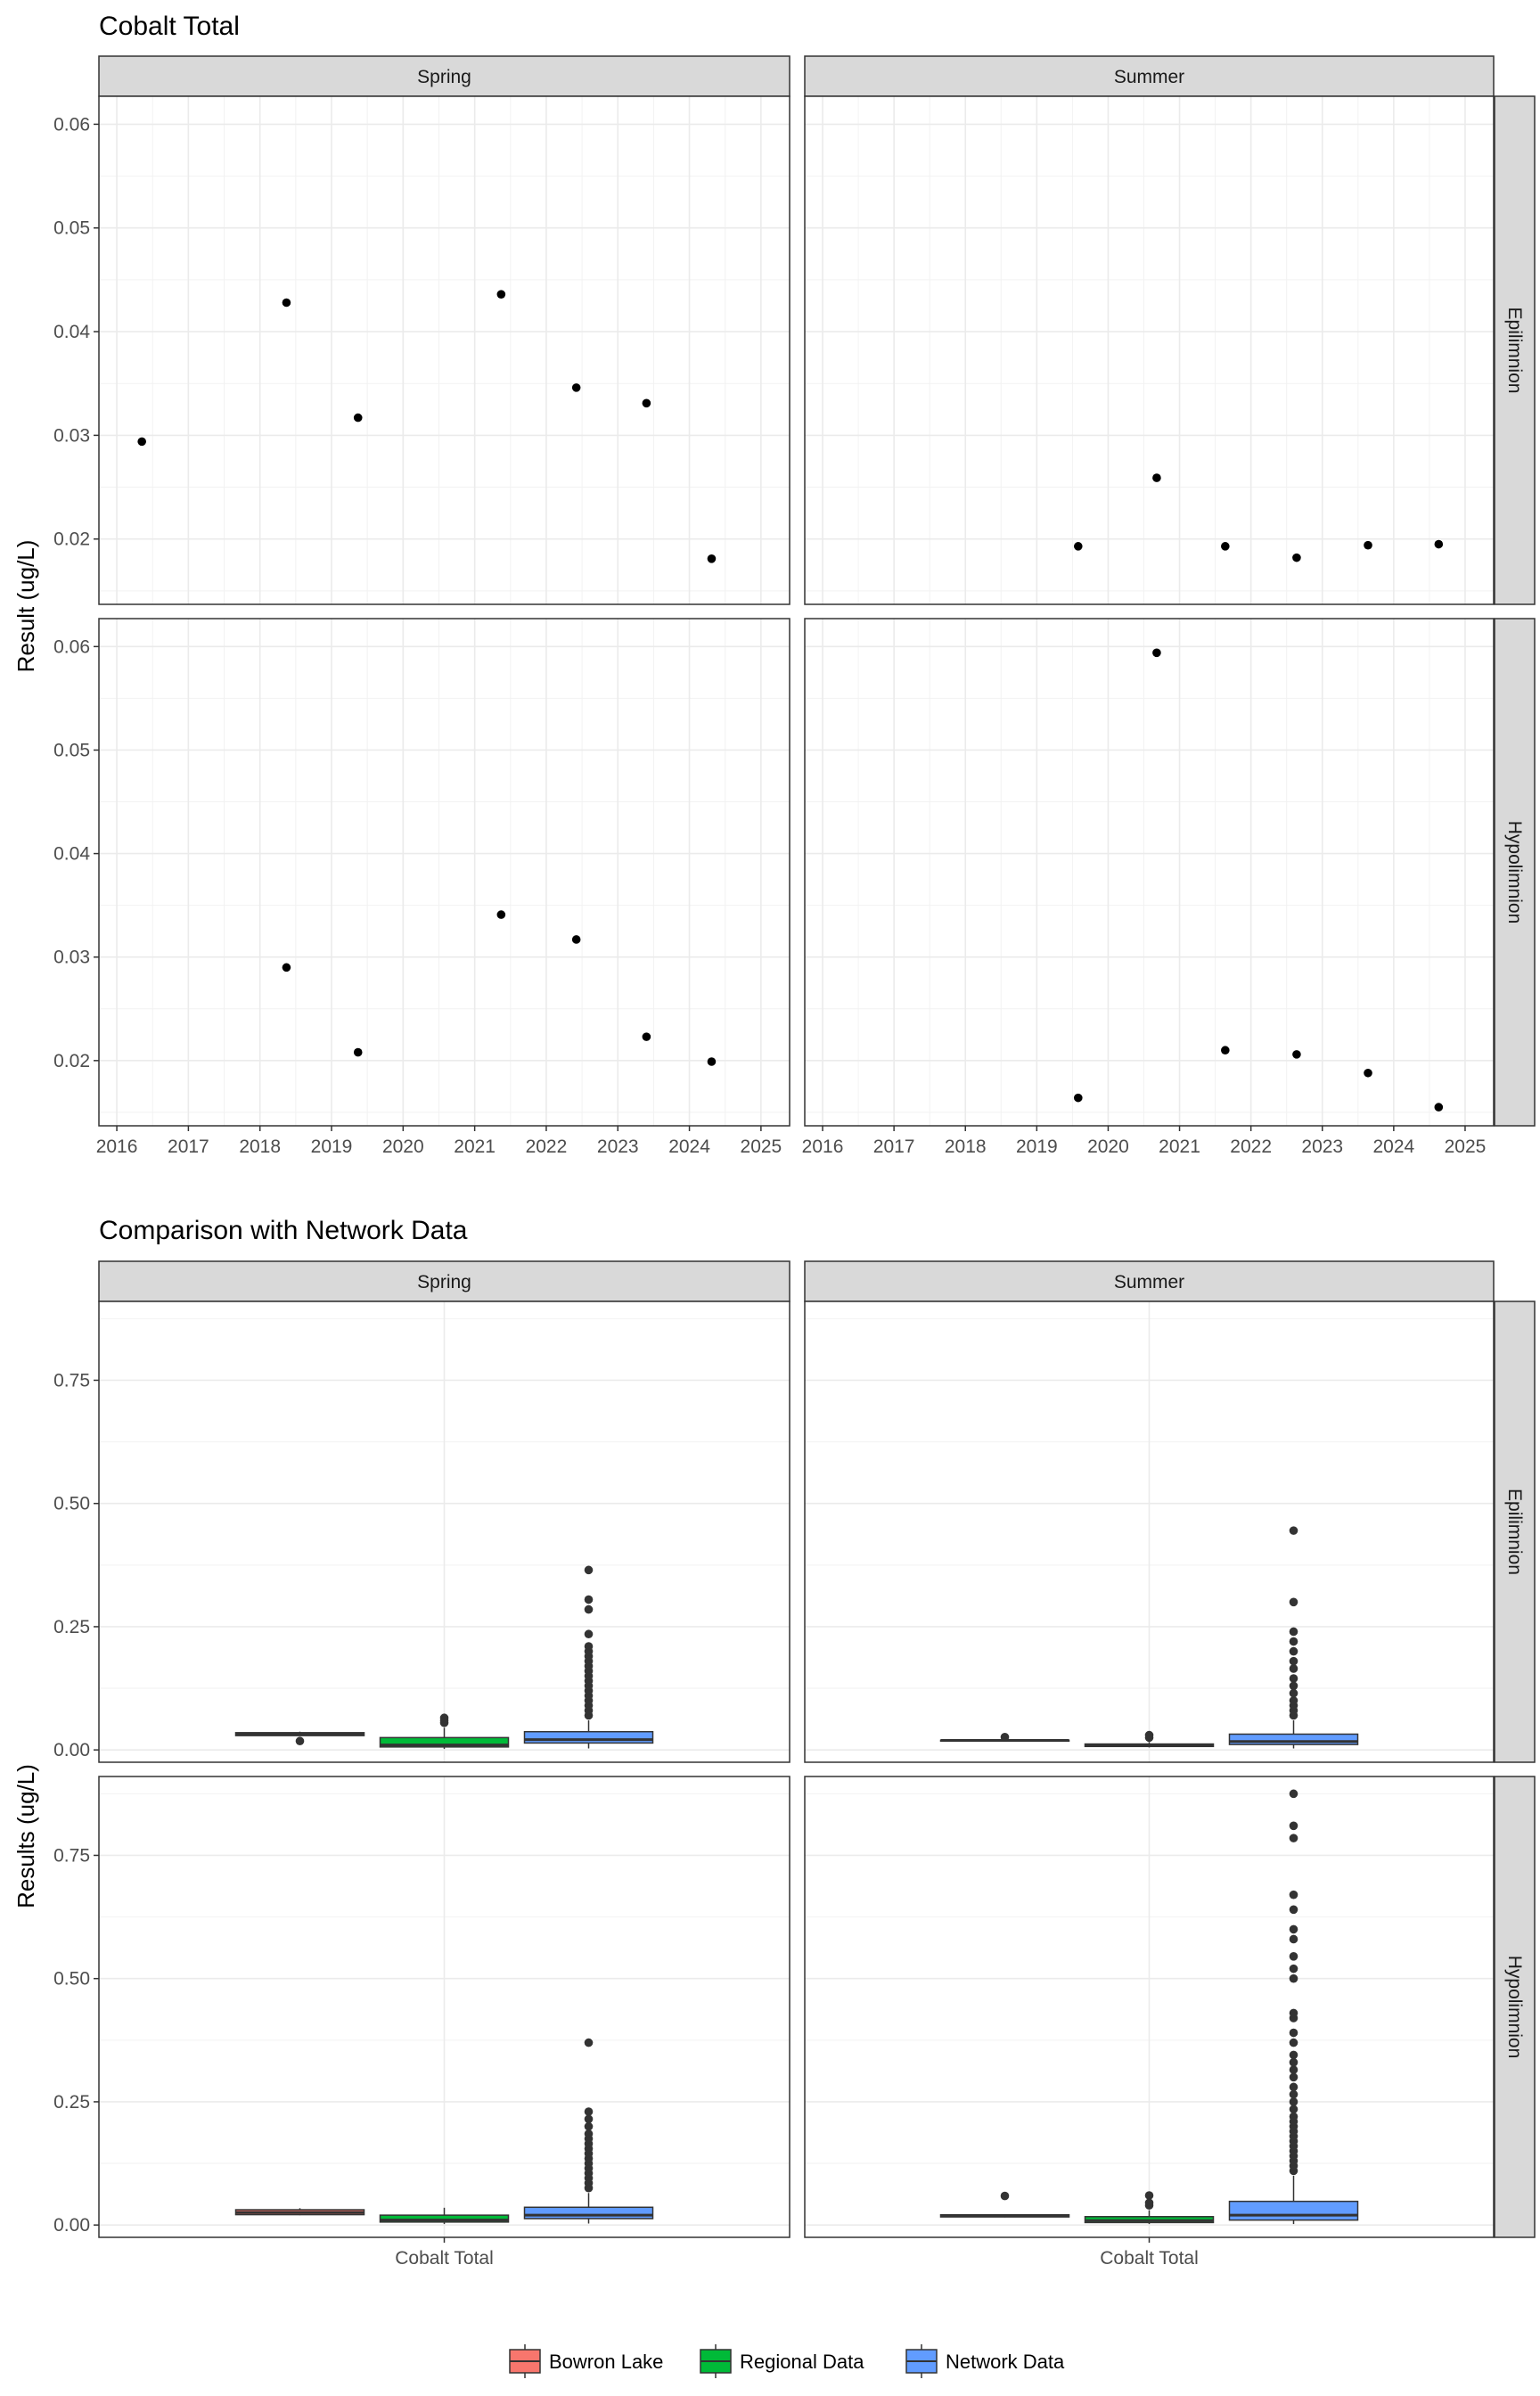 This screenshot has width=1540, height=2396. I want to click on scatter-y-axis-label: Result (ug/L), so click(25, 606).